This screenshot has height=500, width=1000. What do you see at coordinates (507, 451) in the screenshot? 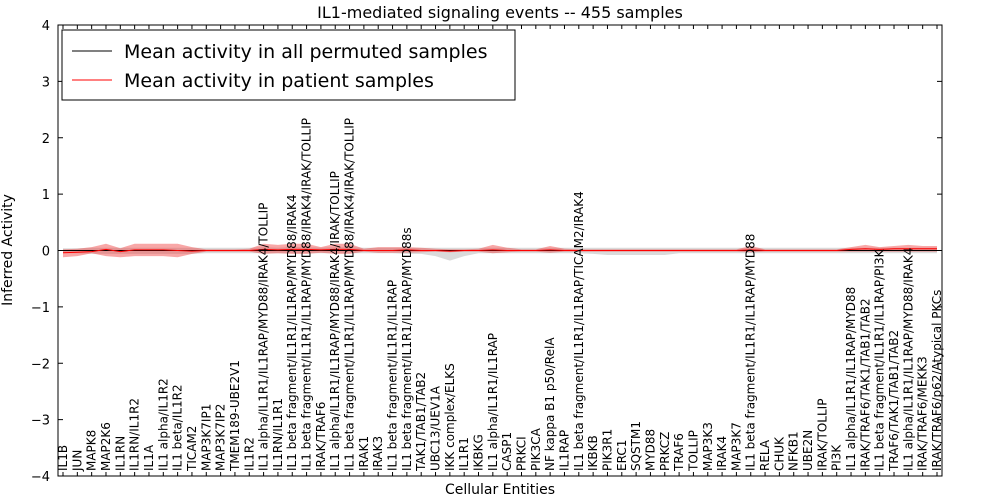
I see `category-label: CASP1` at bounding box center [507, 451].